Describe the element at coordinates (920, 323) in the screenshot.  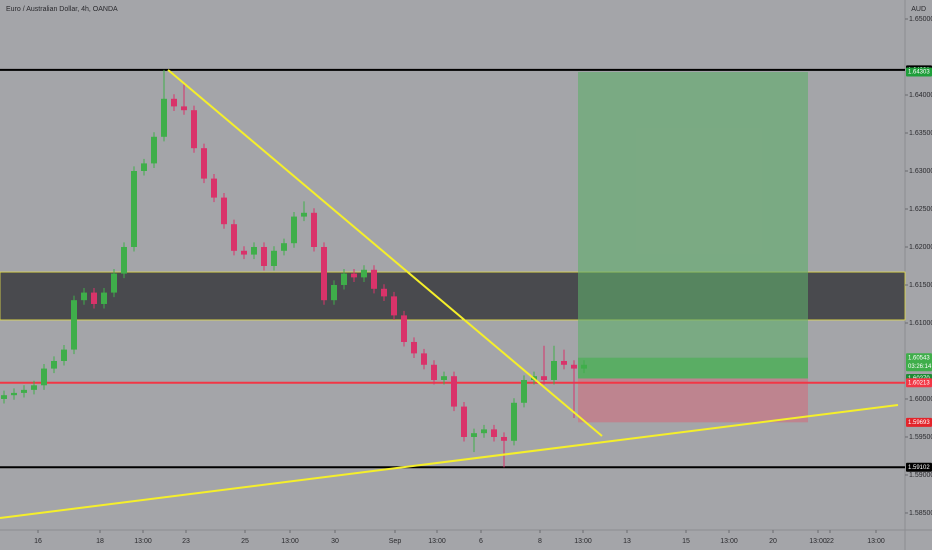
I see `y-tick-label: 1.61000` at that location.